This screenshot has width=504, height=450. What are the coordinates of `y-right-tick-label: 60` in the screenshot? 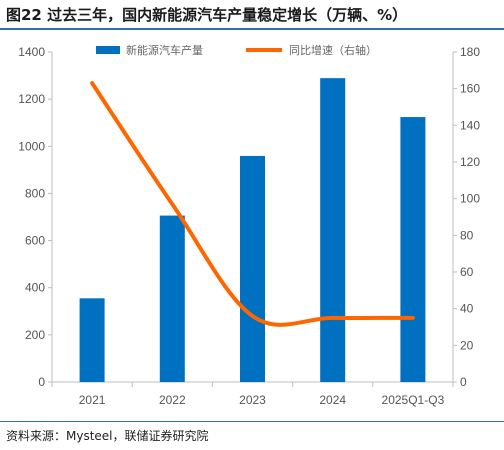 It's located at (467, 272).